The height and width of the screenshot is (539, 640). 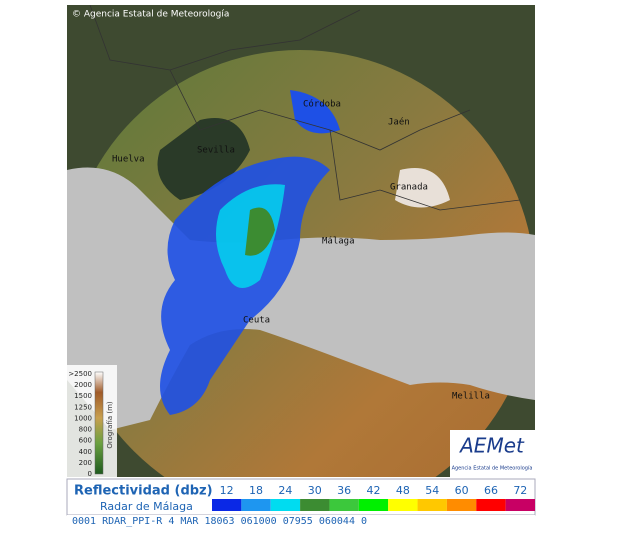 What do you see at coordinates (146, 506) in the screenshot?
I see `legend-subtitle: Radar de Málaga` at bounding box center [146, 506].